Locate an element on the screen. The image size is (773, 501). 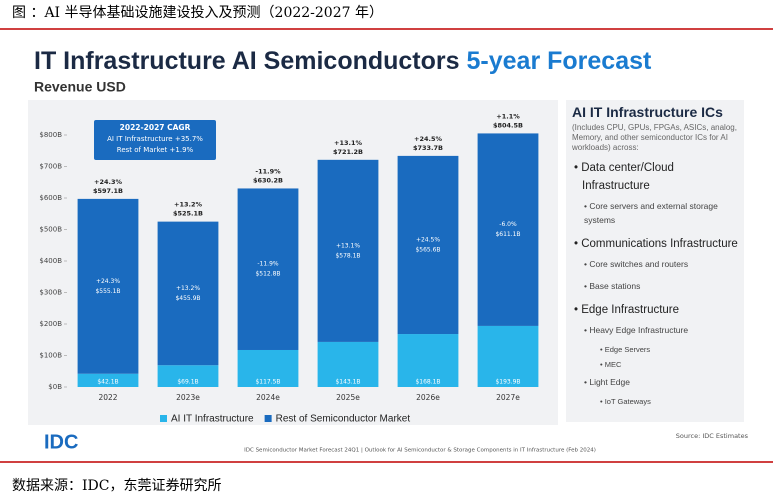
side-item: • Edge Servers is located at coordinates (669, 349).